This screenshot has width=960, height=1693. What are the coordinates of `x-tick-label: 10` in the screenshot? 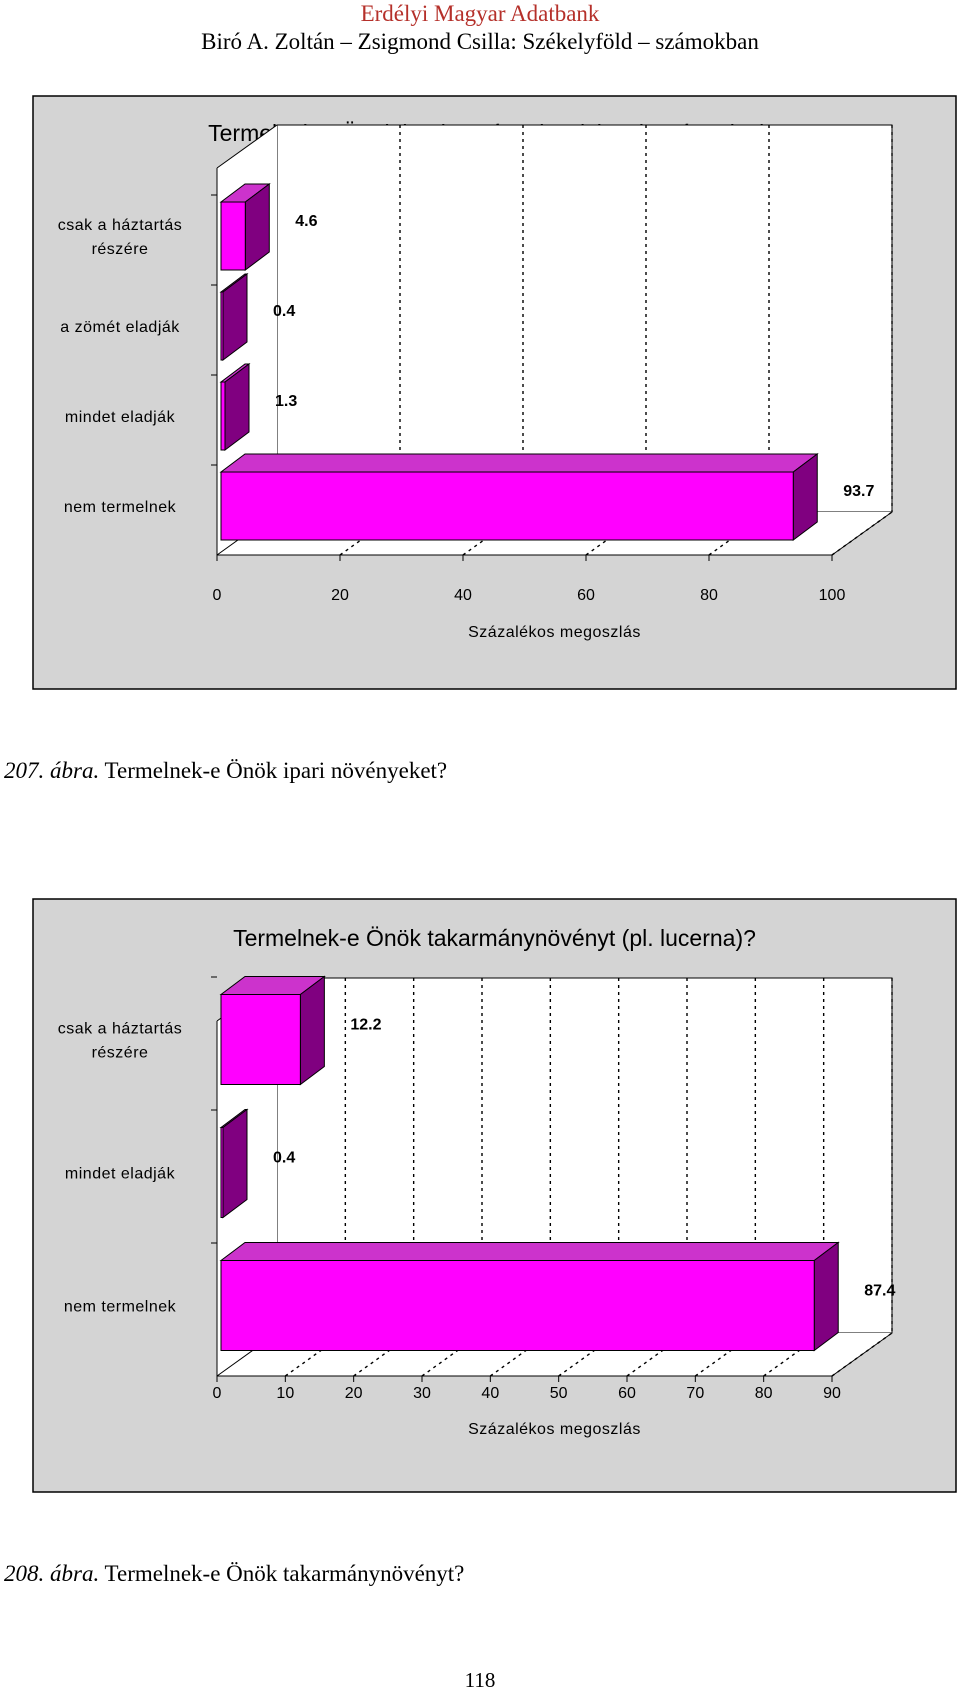 It's located at (285, 1393).